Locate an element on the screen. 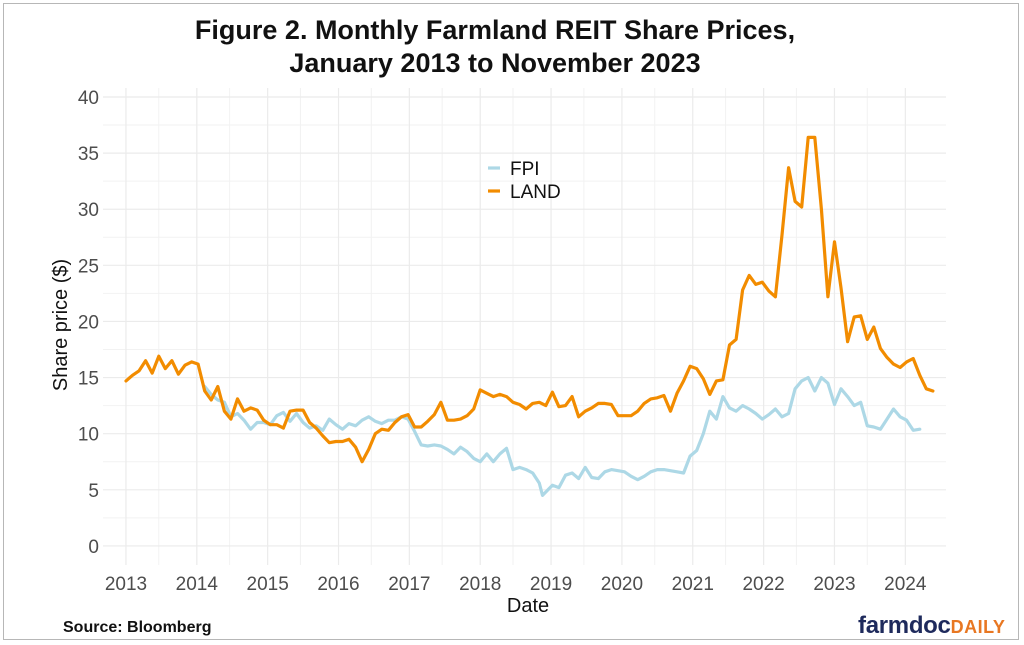  y-tick-label: 10 is located at coordinates (88, 435).